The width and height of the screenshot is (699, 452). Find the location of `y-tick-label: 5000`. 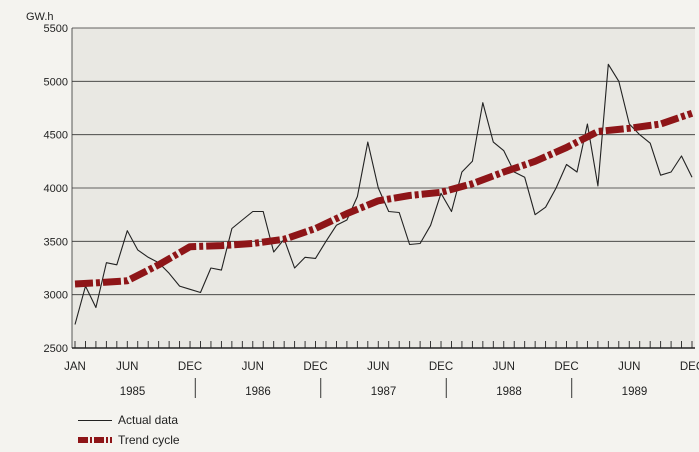

y-tick-label: 5000 is located at coordinates (56, 82).